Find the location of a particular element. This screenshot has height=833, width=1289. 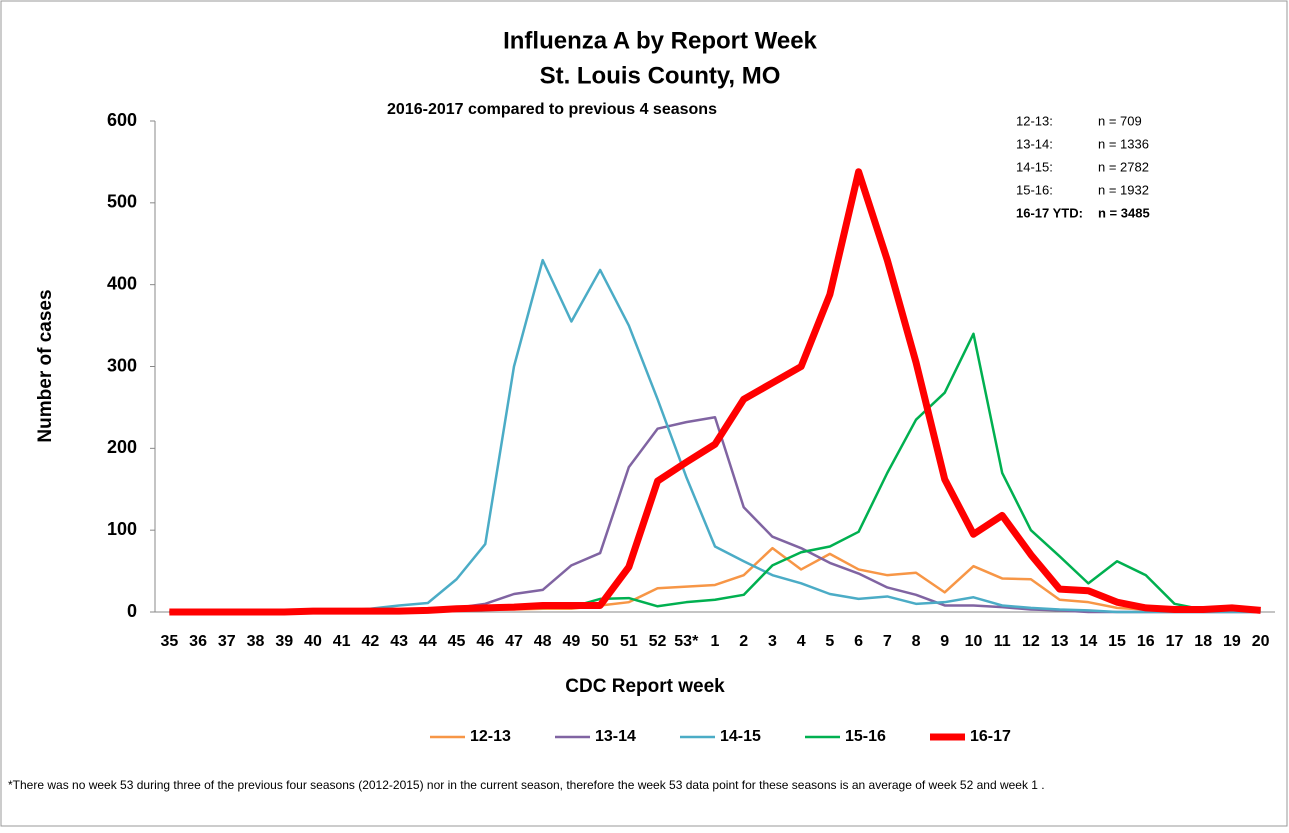

x-tick-label: 46 is located at coordinates (485, 641).